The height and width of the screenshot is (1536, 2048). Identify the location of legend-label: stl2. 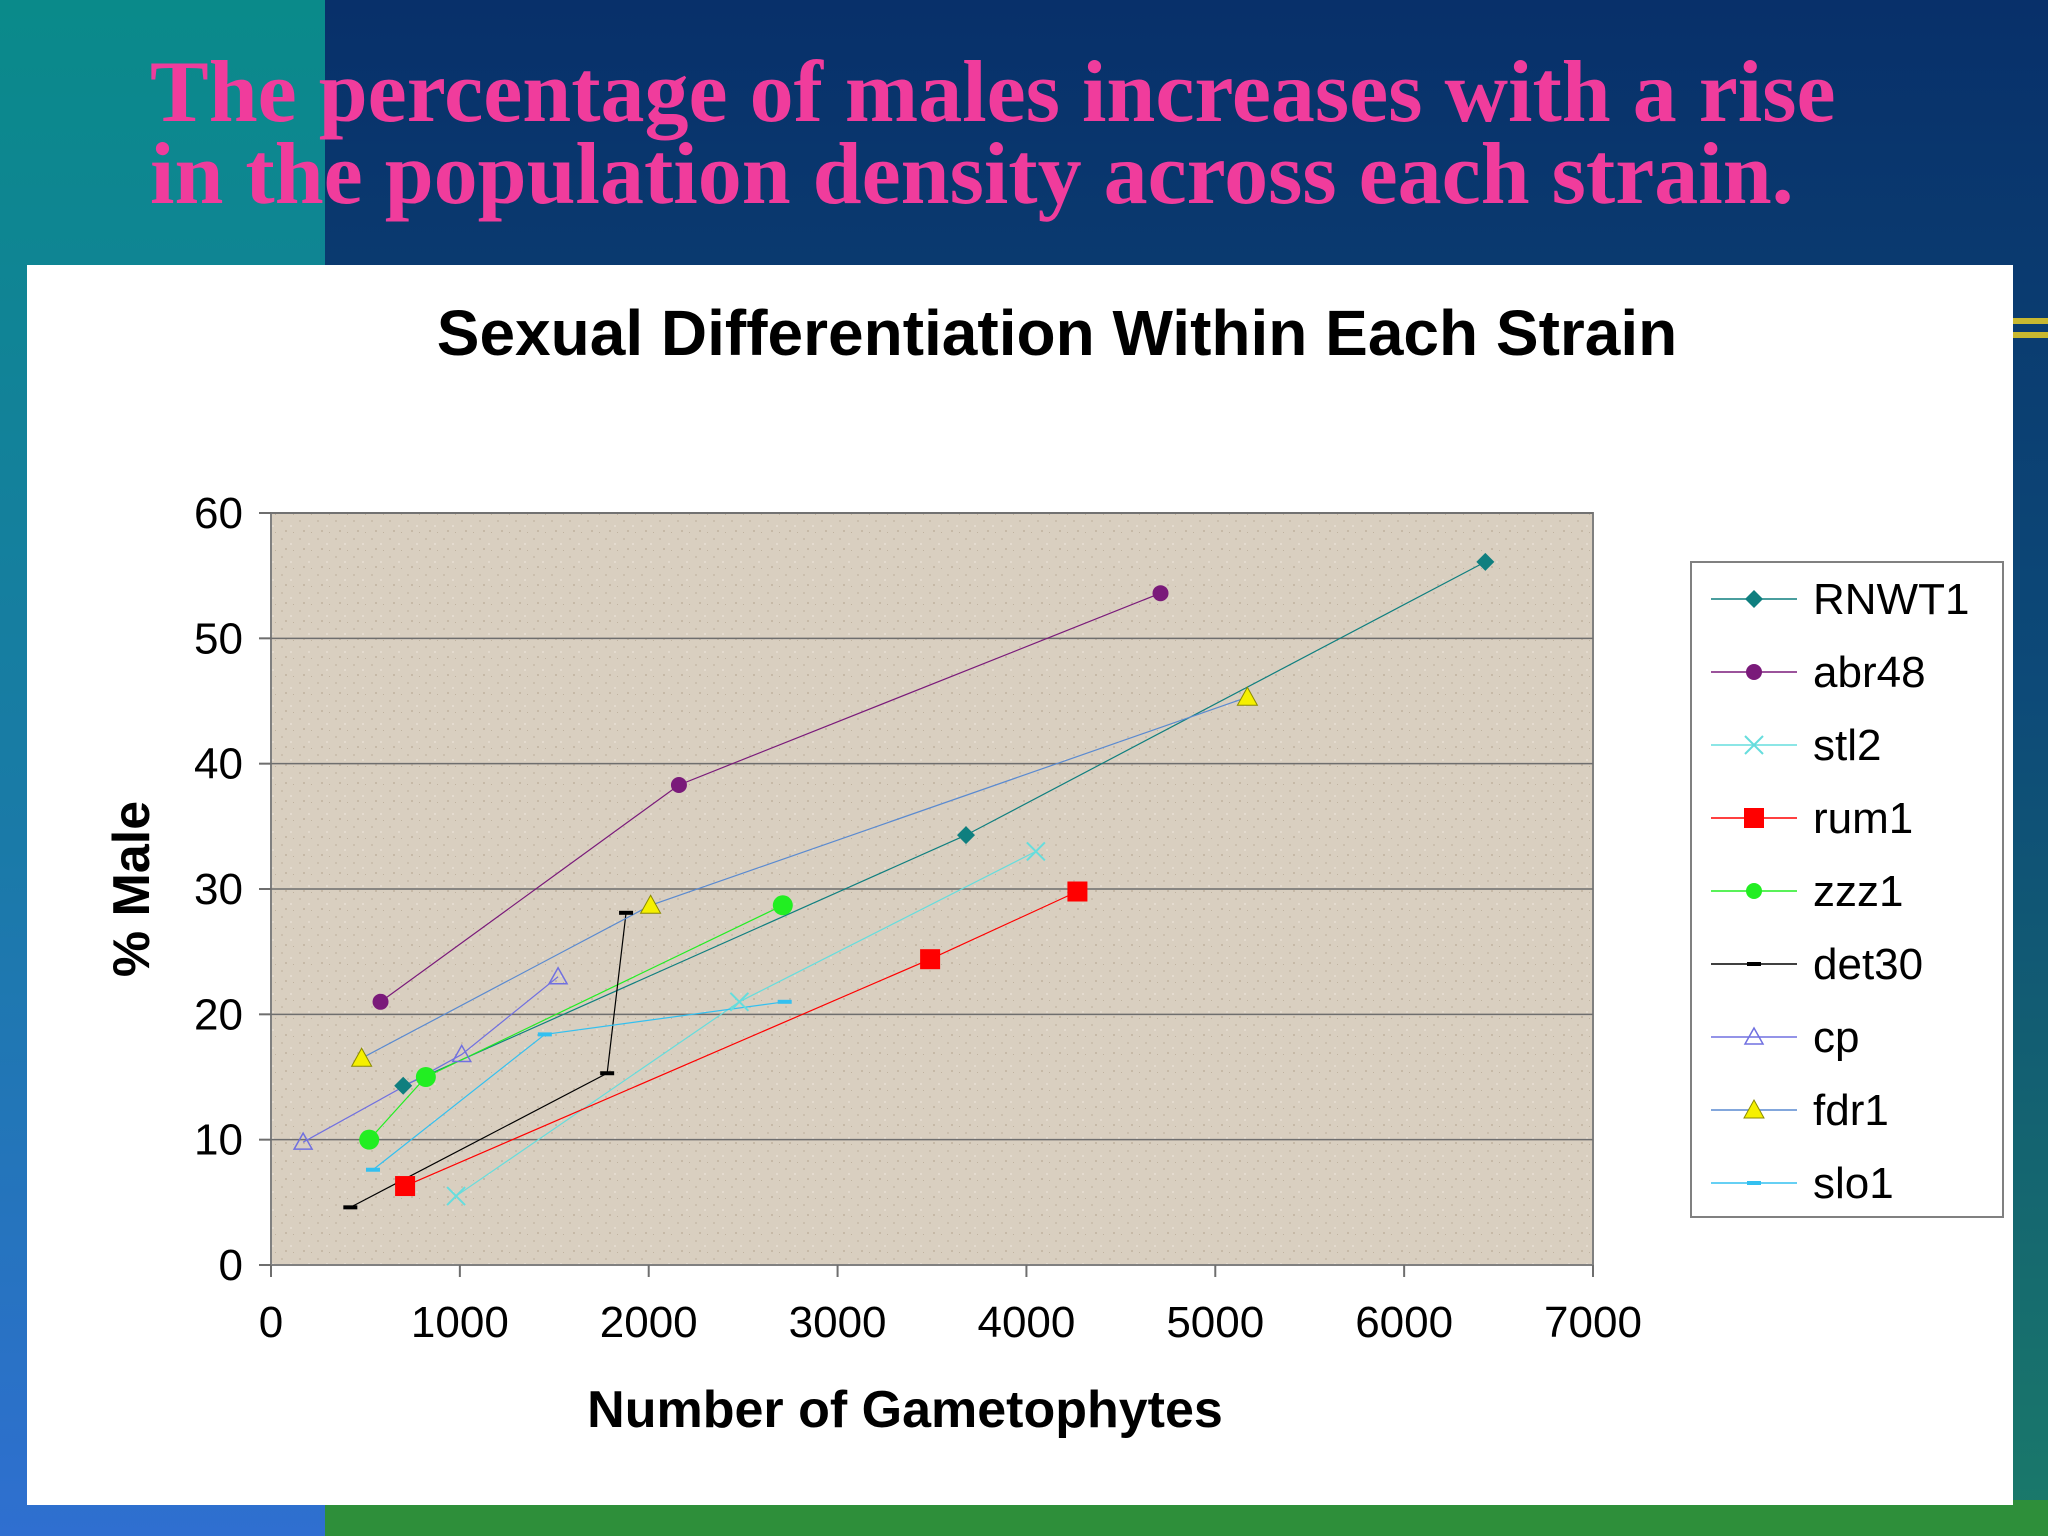
(1847, 745).